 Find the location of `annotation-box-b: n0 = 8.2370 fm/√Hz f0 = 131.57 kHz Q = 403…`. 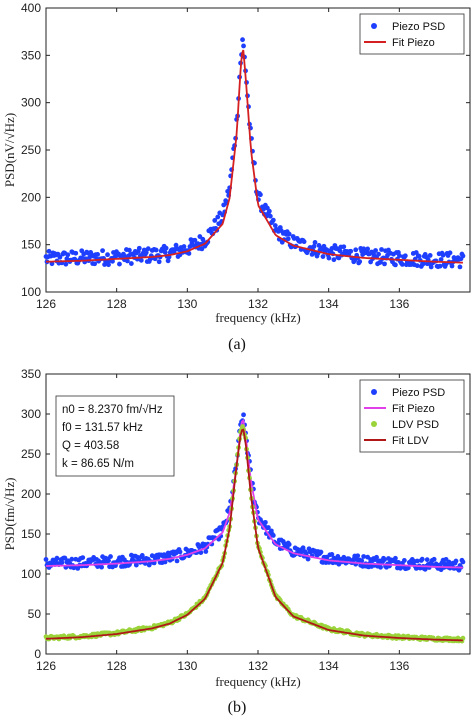

annotation-box-b: n0 = 8.2370 fm/√Hz f0 = 131.57 kHz Q = 403… is located at coordinates (115, 436).